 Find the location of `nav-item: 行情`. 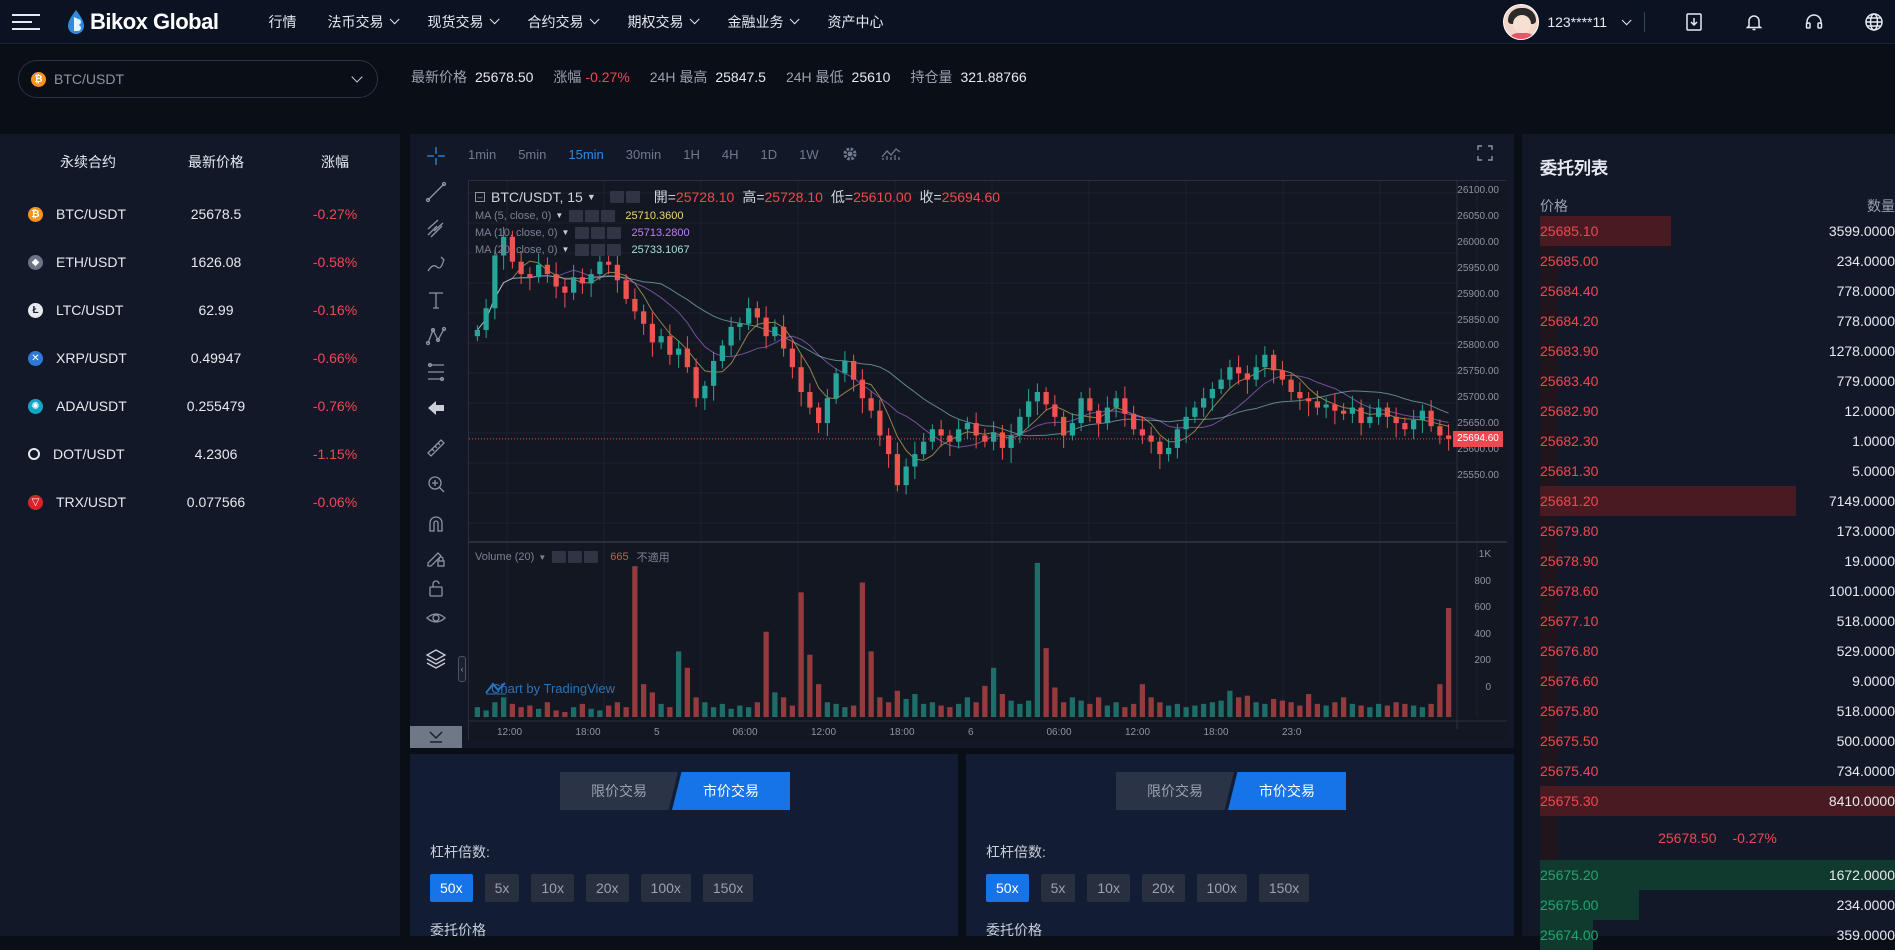

nav-item: 行情 is located at coordinates (282, 22).